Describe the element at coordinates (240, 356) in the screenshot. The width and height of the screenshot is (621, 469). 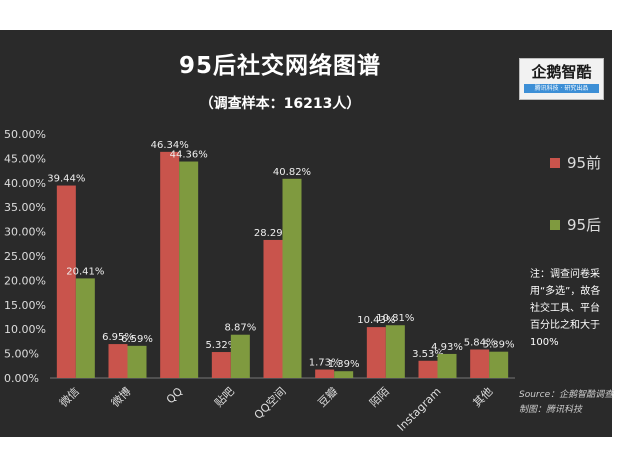
I see `bar-95后-贴吧` at that location.